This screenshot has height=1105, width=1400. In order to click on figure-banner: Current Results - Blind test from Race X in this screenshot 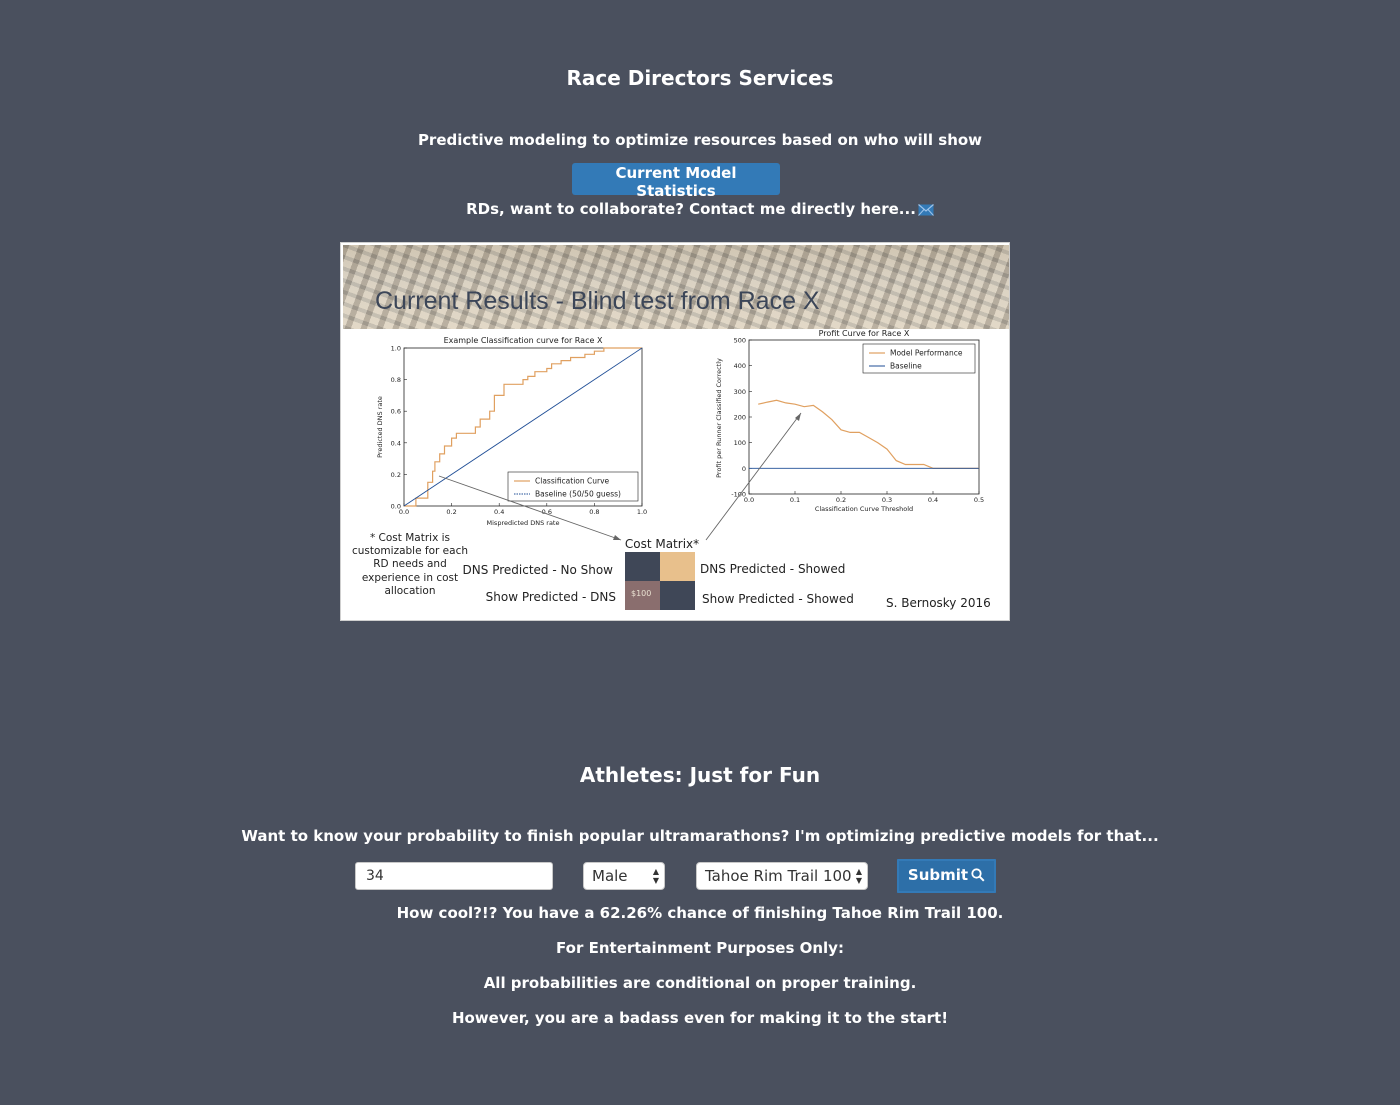, I will do `click(676, 287)`.